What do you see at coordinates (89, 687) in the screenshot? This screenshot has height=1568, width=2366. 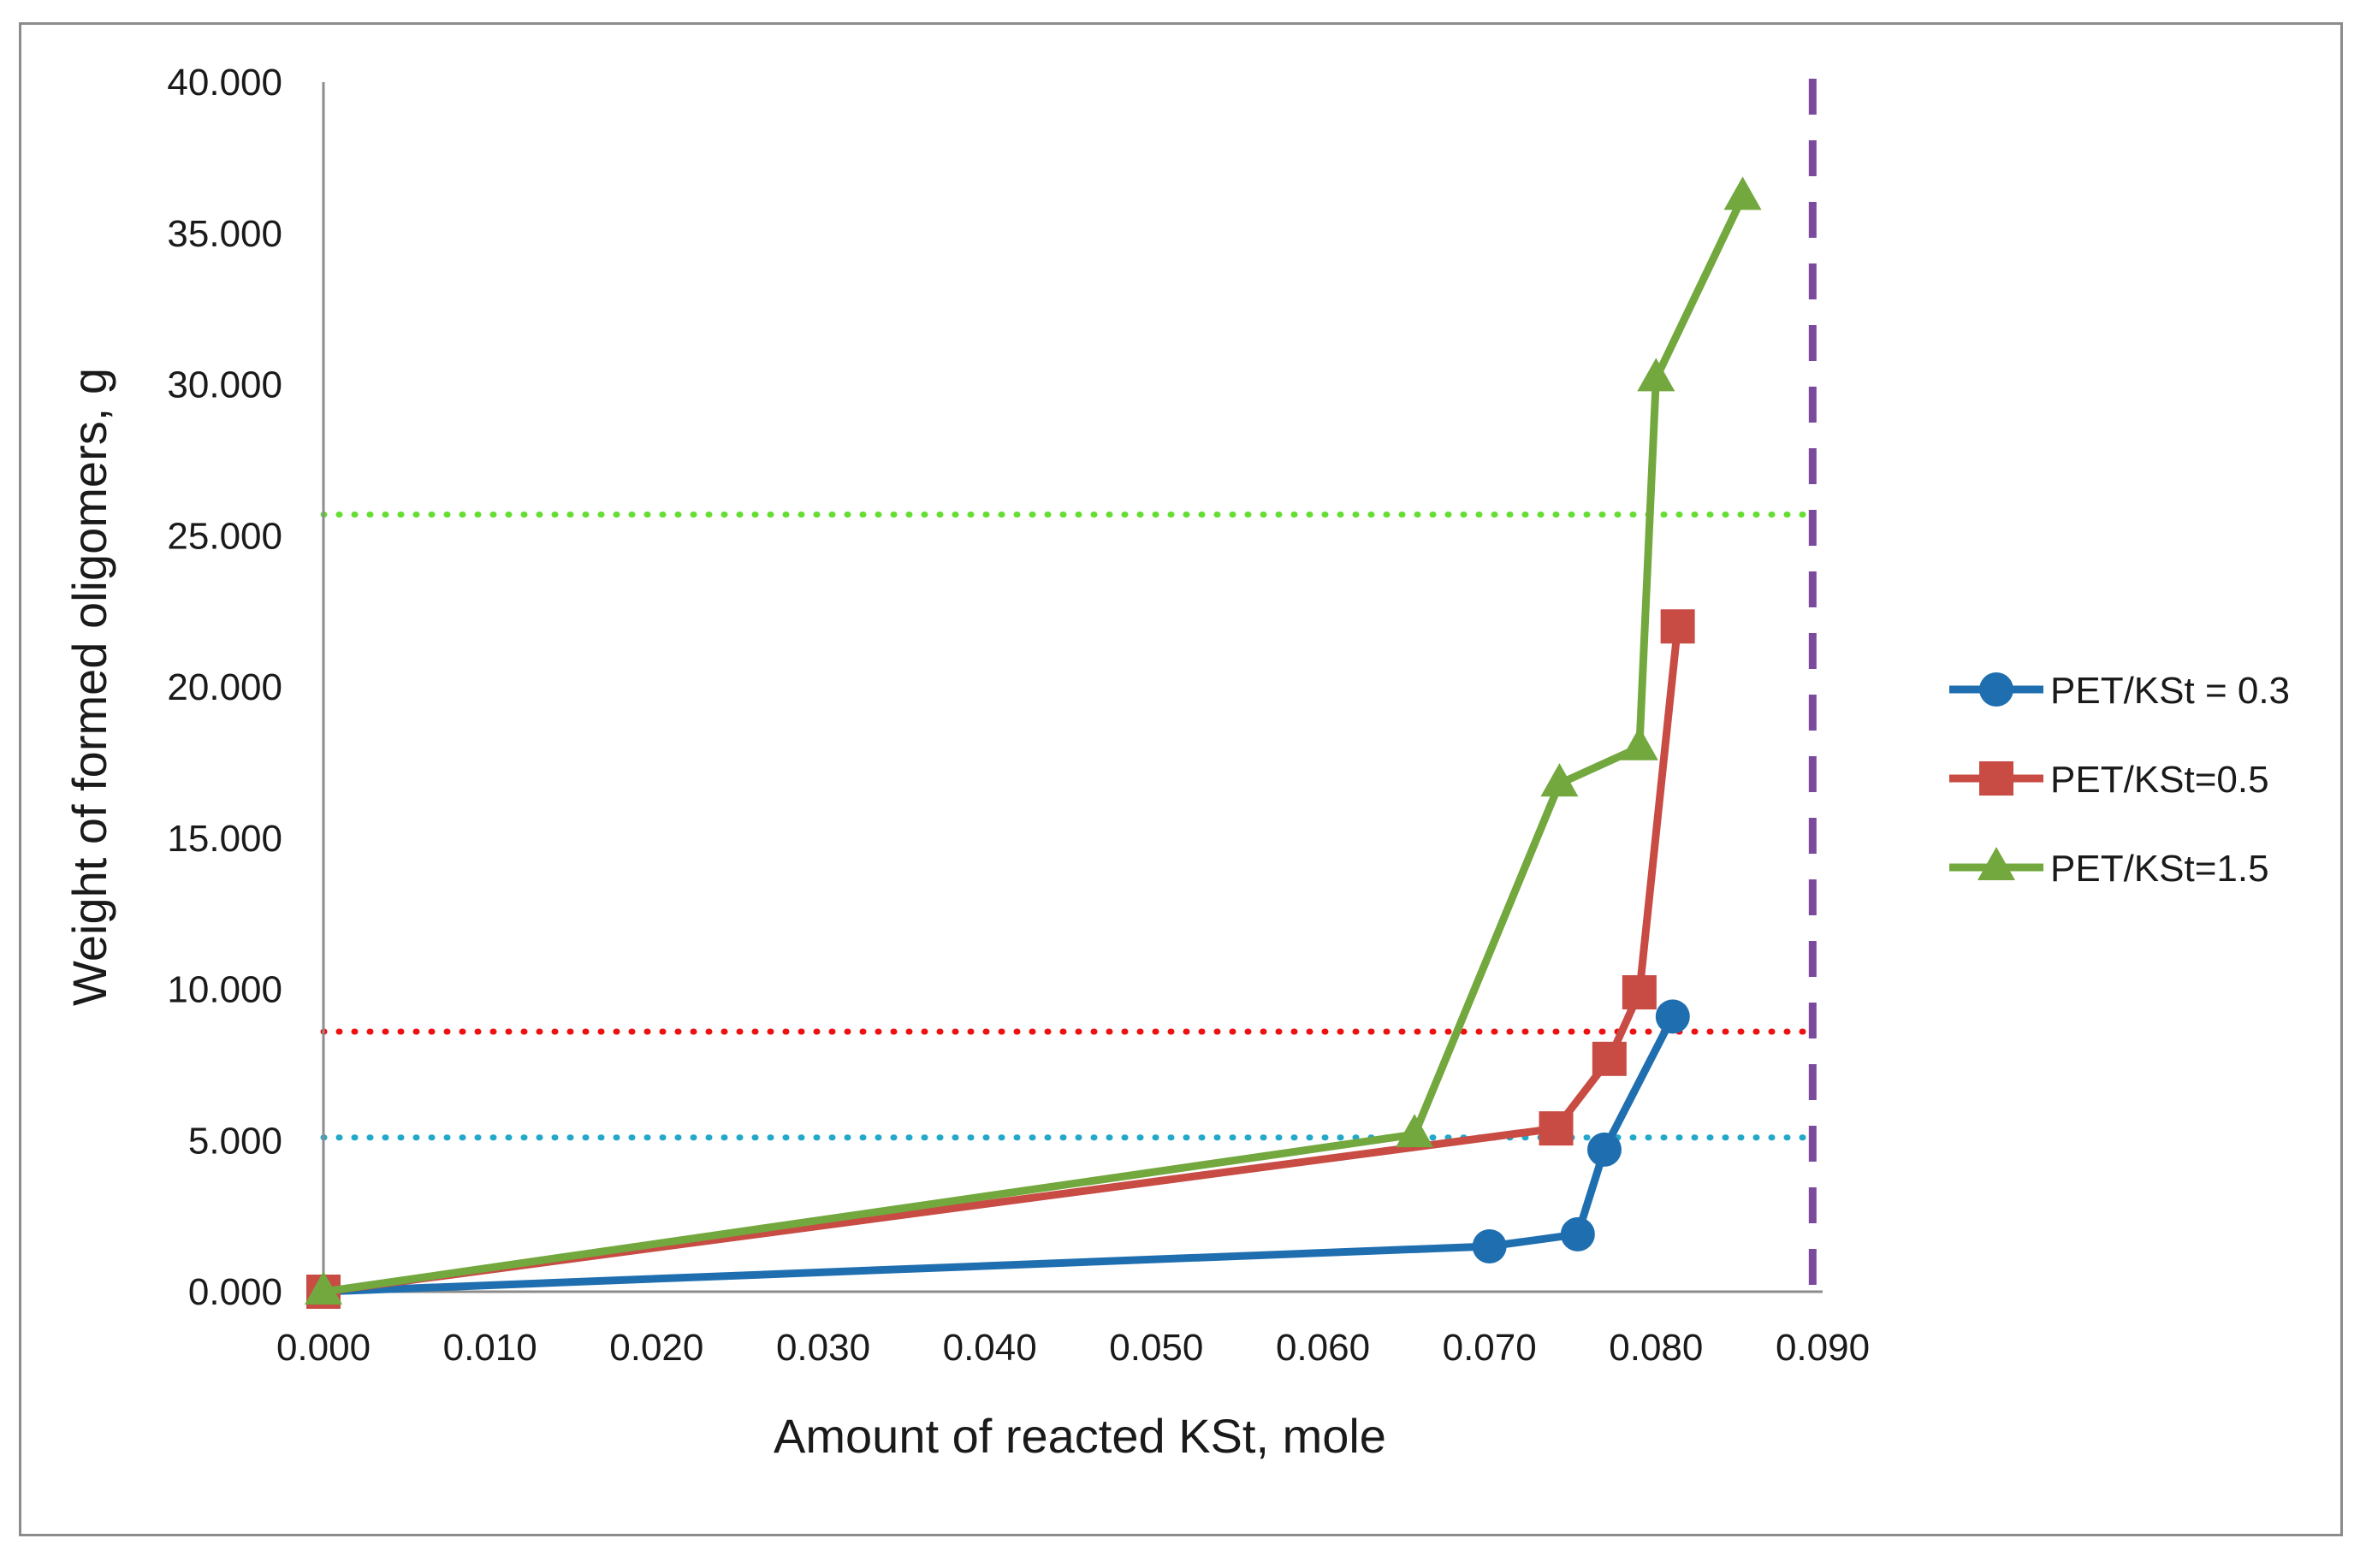 I see `y-axis-title: Weight of formed oligomers, g` at bounding box center [89, 687].